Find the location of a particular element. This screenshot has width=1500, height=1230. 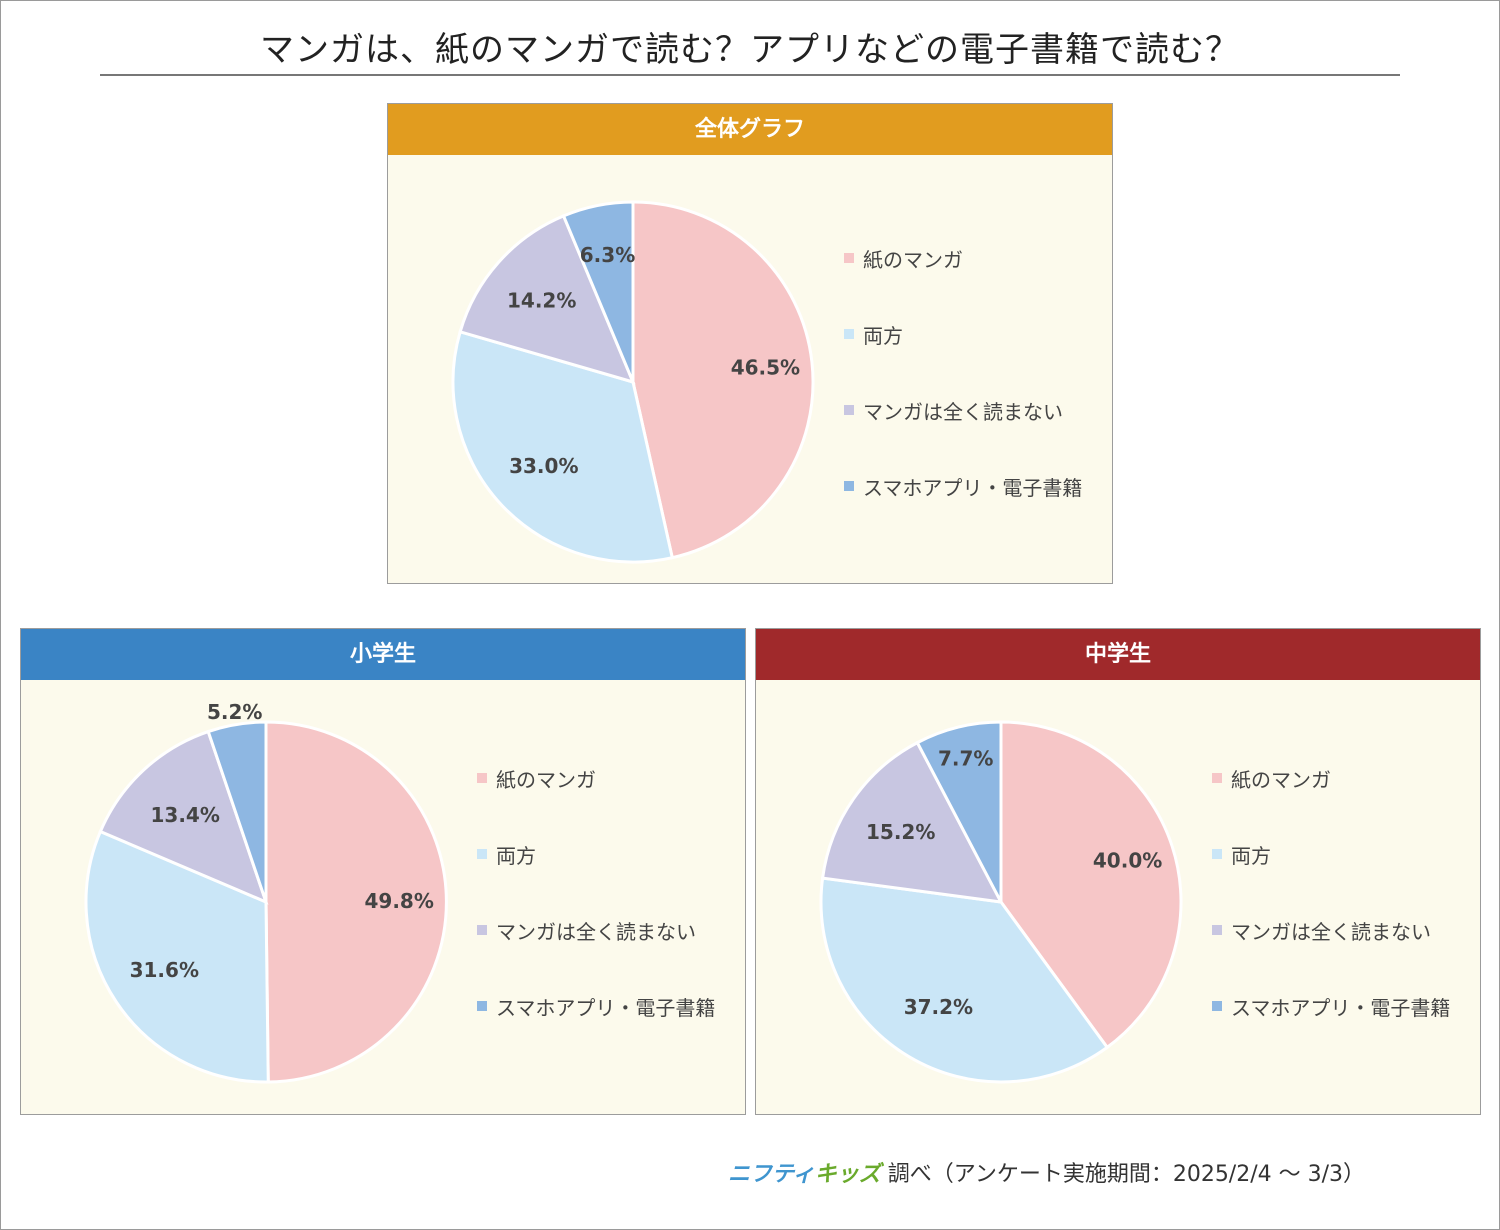

data-label-app-ebook: 7.7% is located at coordinates (965, 759).